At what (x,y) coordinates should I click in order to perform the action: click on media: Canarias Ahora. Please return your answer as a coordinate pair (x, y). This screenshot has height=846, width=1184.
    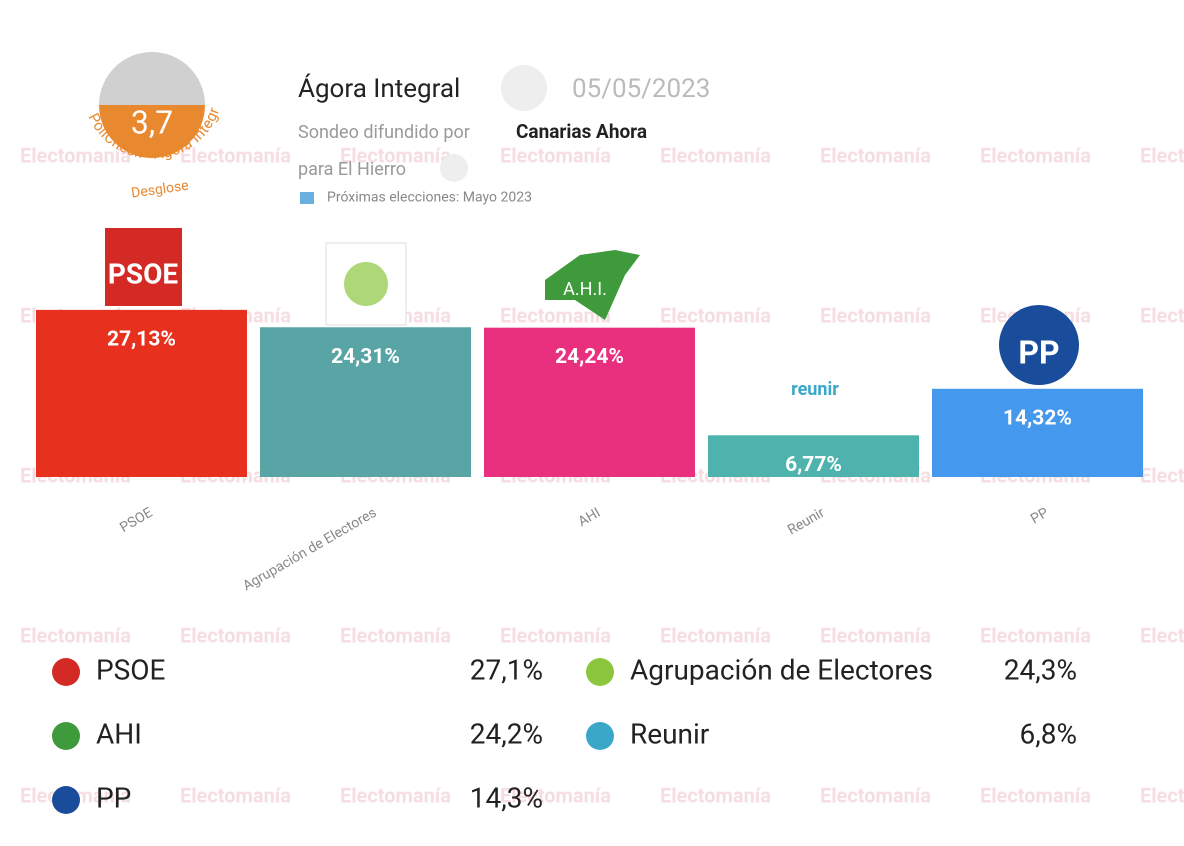
    Looking at the image, I should click on (581, 131).